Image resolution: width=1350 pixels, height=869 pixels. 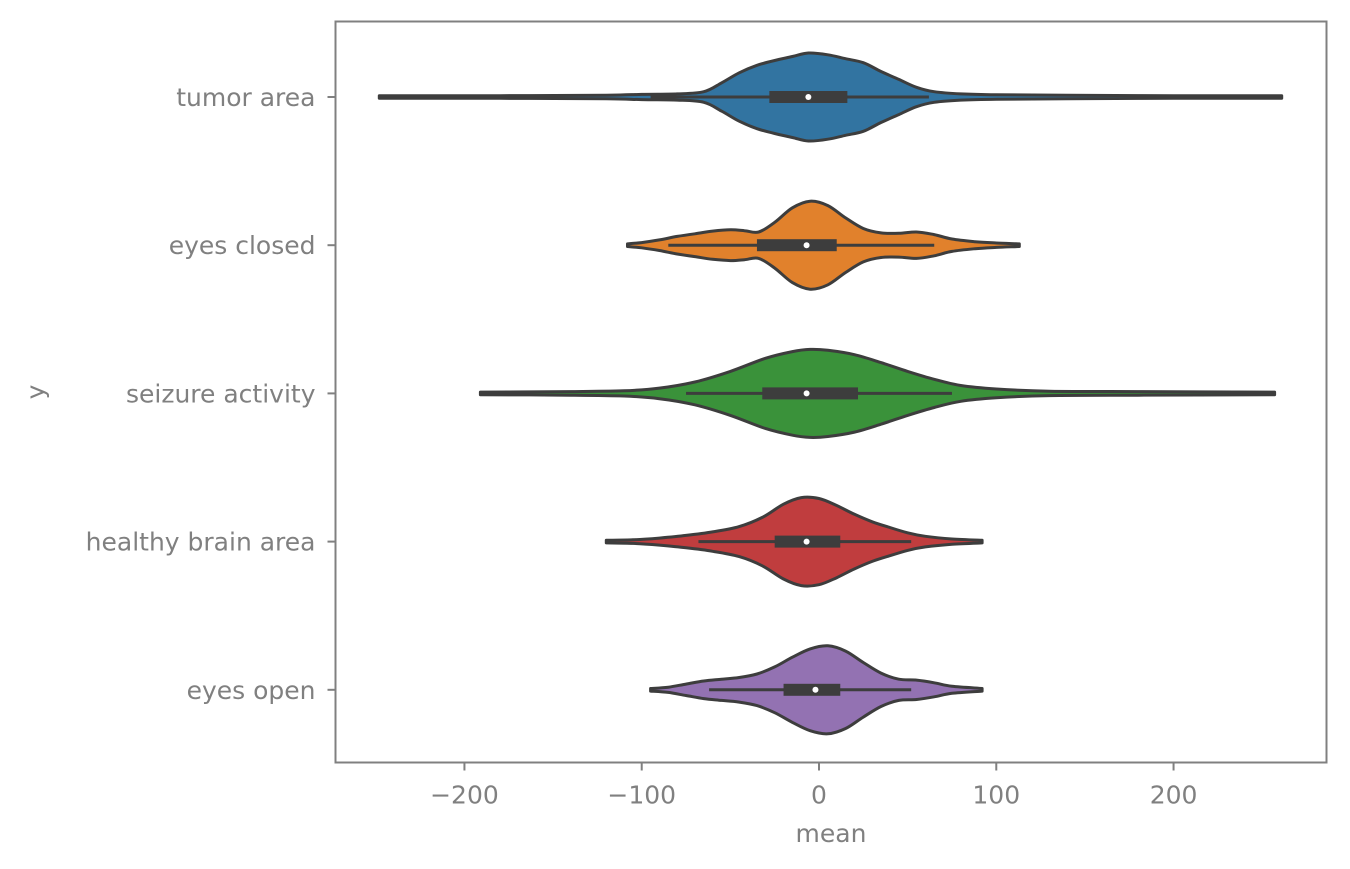 I want to click on y-tick-label: eyes closed, so click(x=242, y=245).